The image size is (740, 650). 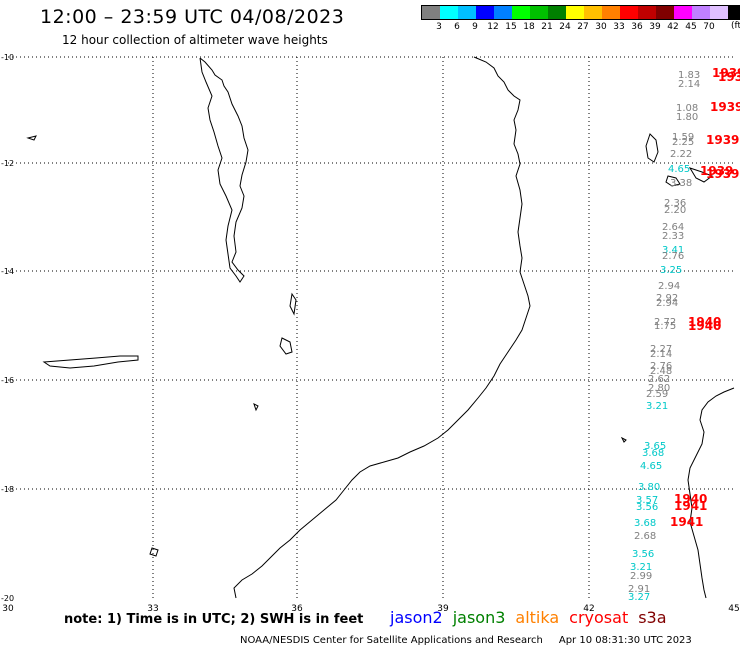 I want to click on legend-label: 30, so click(x=601, y=27).